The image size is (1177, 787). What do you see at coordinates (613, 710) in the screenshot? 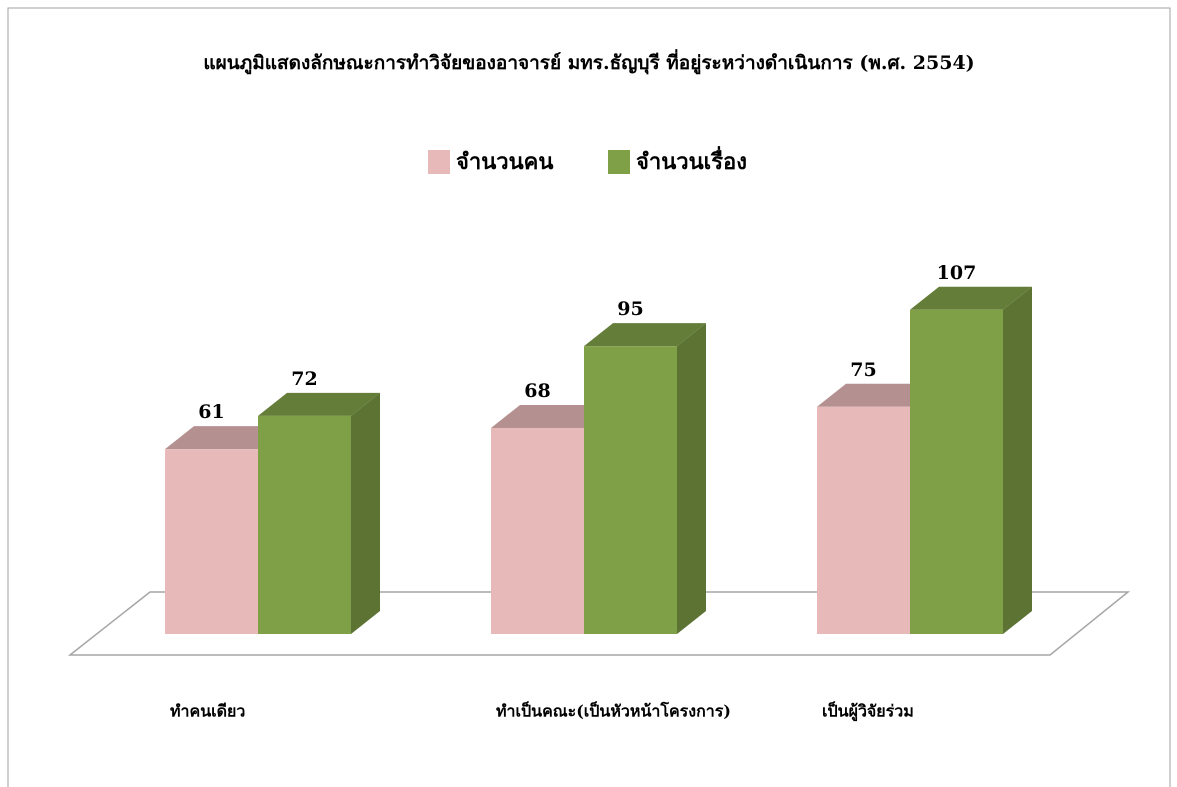
I see `x-tick-label: ทำเป็นคณะ(เป็นหัวหน้าโครงการ)` at bounding box center [613, 710].